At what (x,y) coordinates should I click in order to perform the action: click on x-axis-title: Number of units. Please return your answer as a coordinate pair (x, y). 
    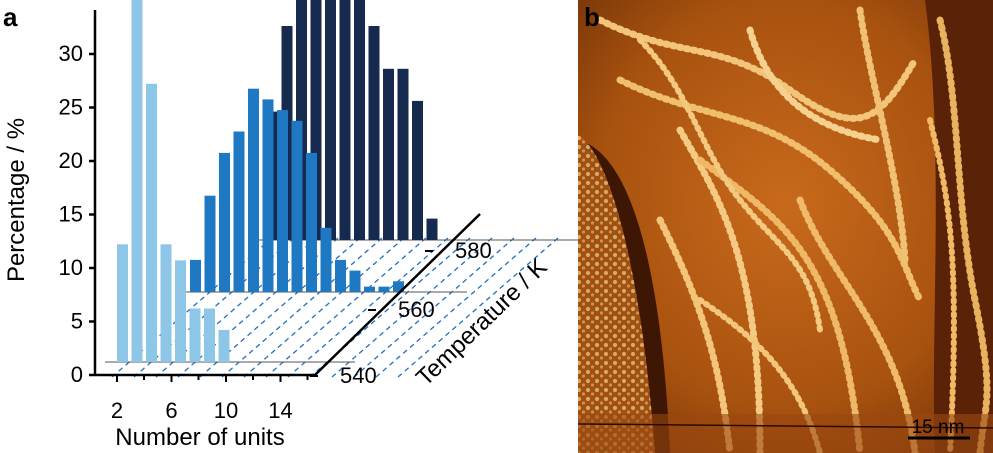
    Looking at the image, I should click on (199, 437).